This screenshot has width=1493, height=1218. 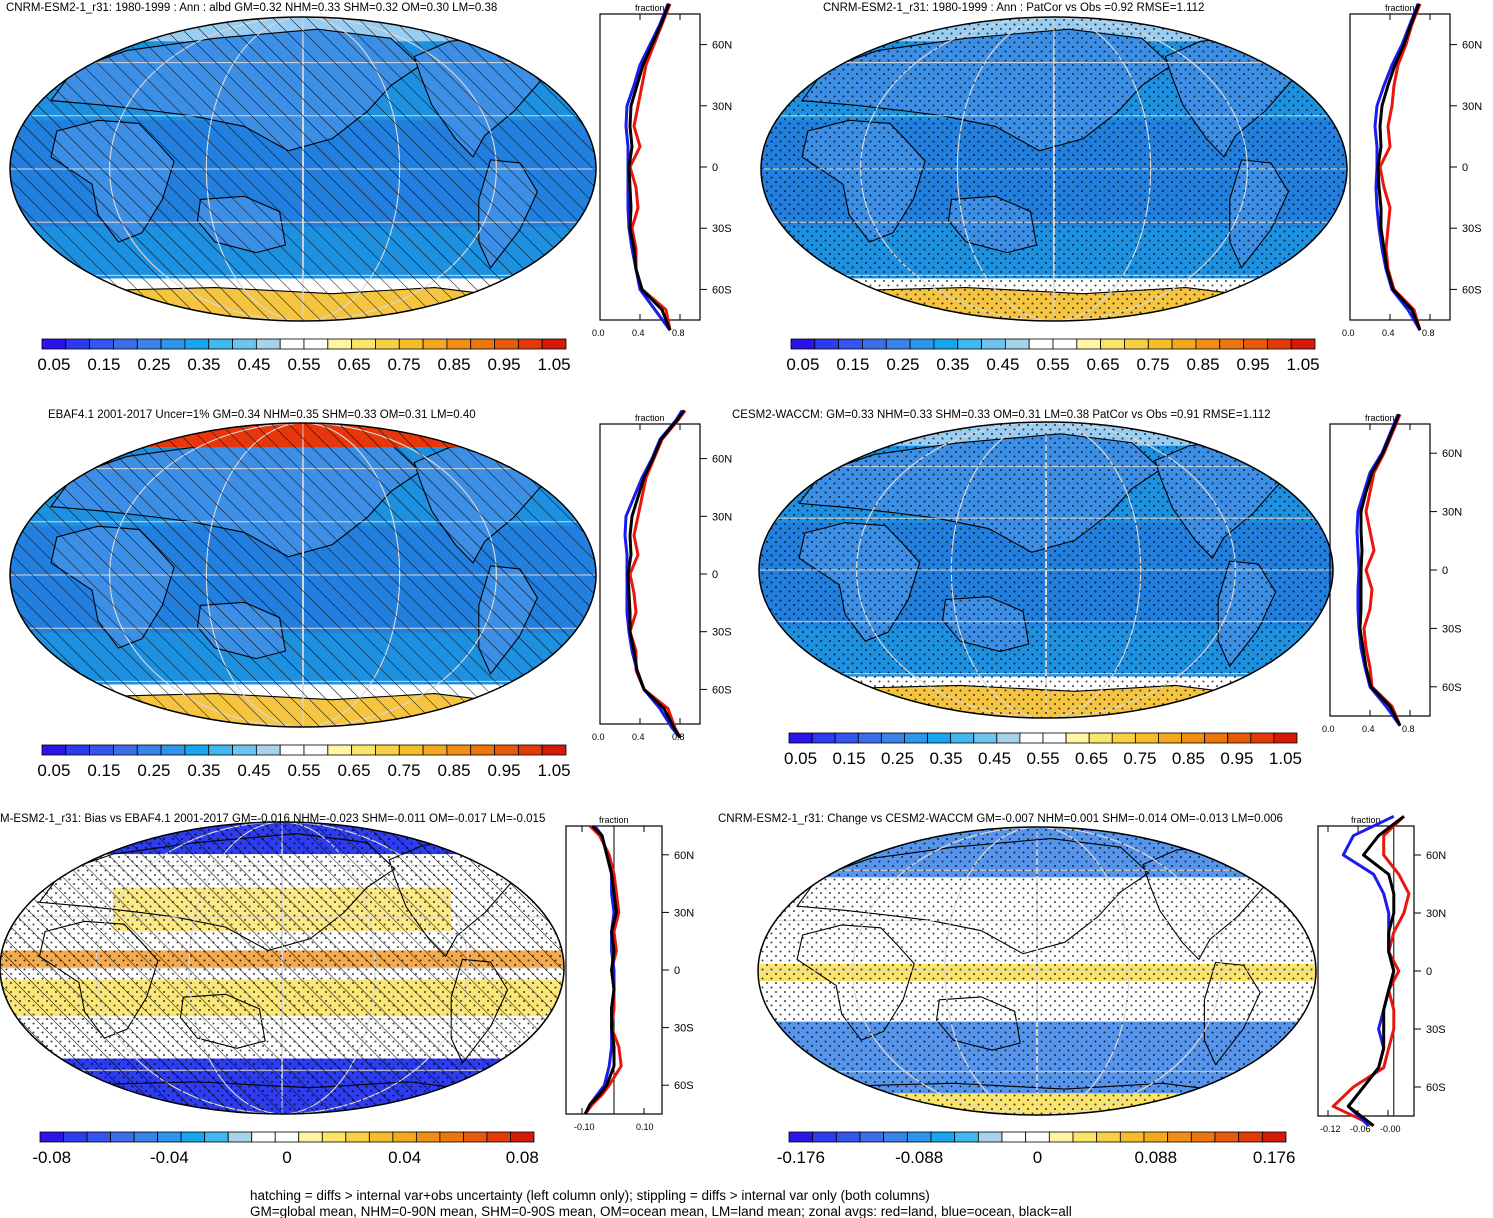 What do you see at coordinates (638, 737) in the screenshot?
I see `x-tick-label: 0.4` at bounding box center [638, 737].